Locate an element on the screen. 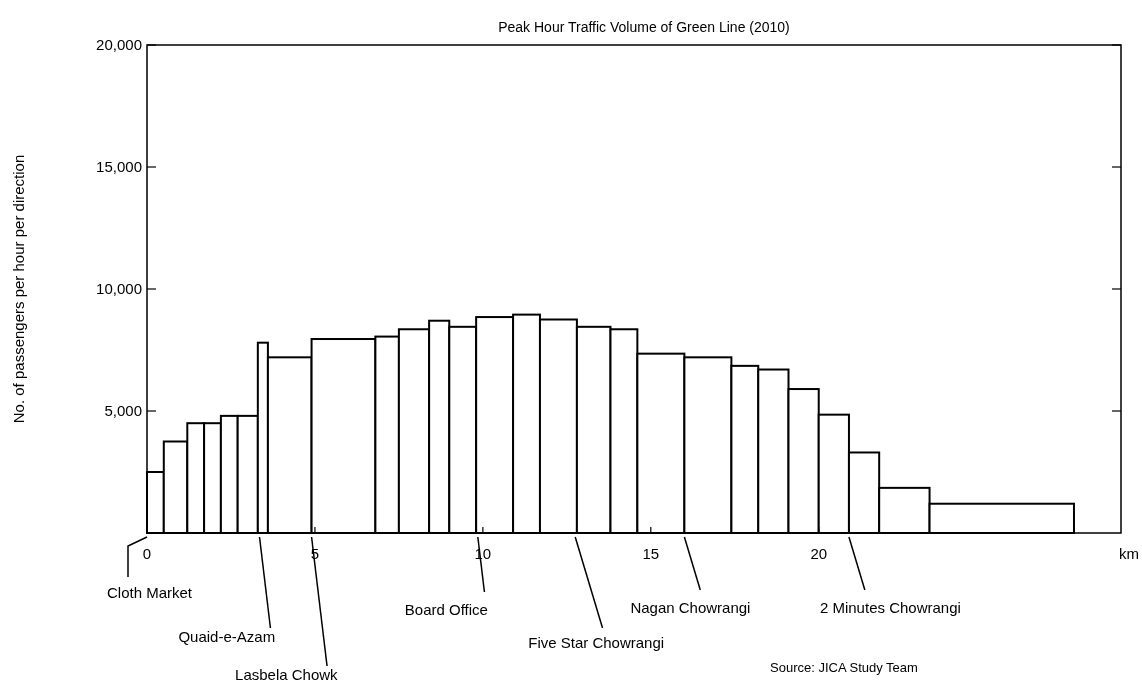  annotation: Lasbela Chowk is located at coordinates (287, 674).